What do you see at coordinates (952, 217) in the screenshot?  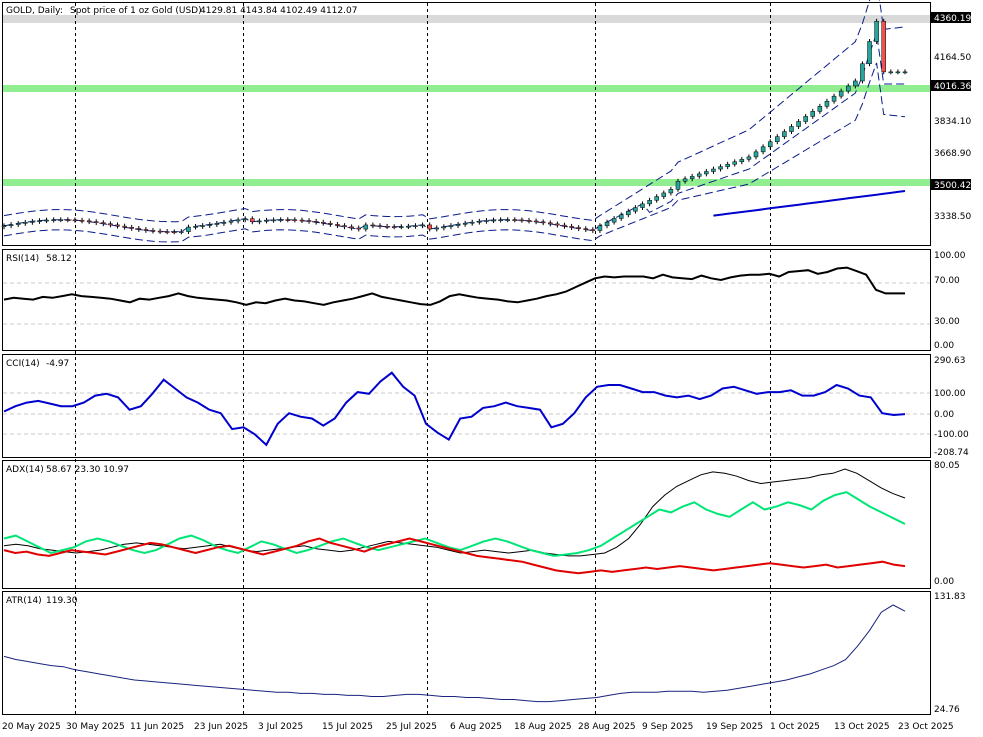 I see `price-tick: 3338.50` at bounding box center [952, 217].